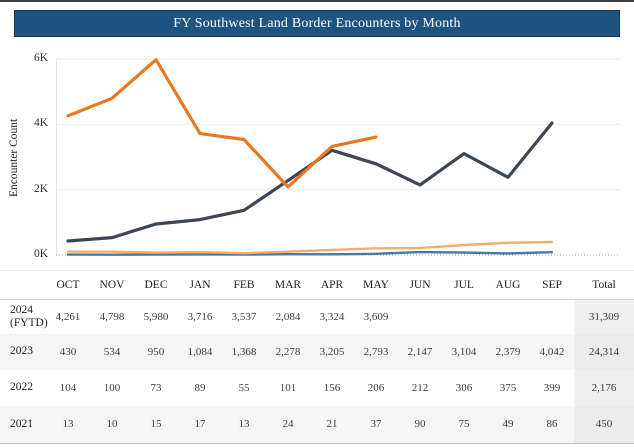  What do you see at coordinates (604, 285) in the screenshot?
I see `column-header-total: Total` at bounding box center [604, 285].